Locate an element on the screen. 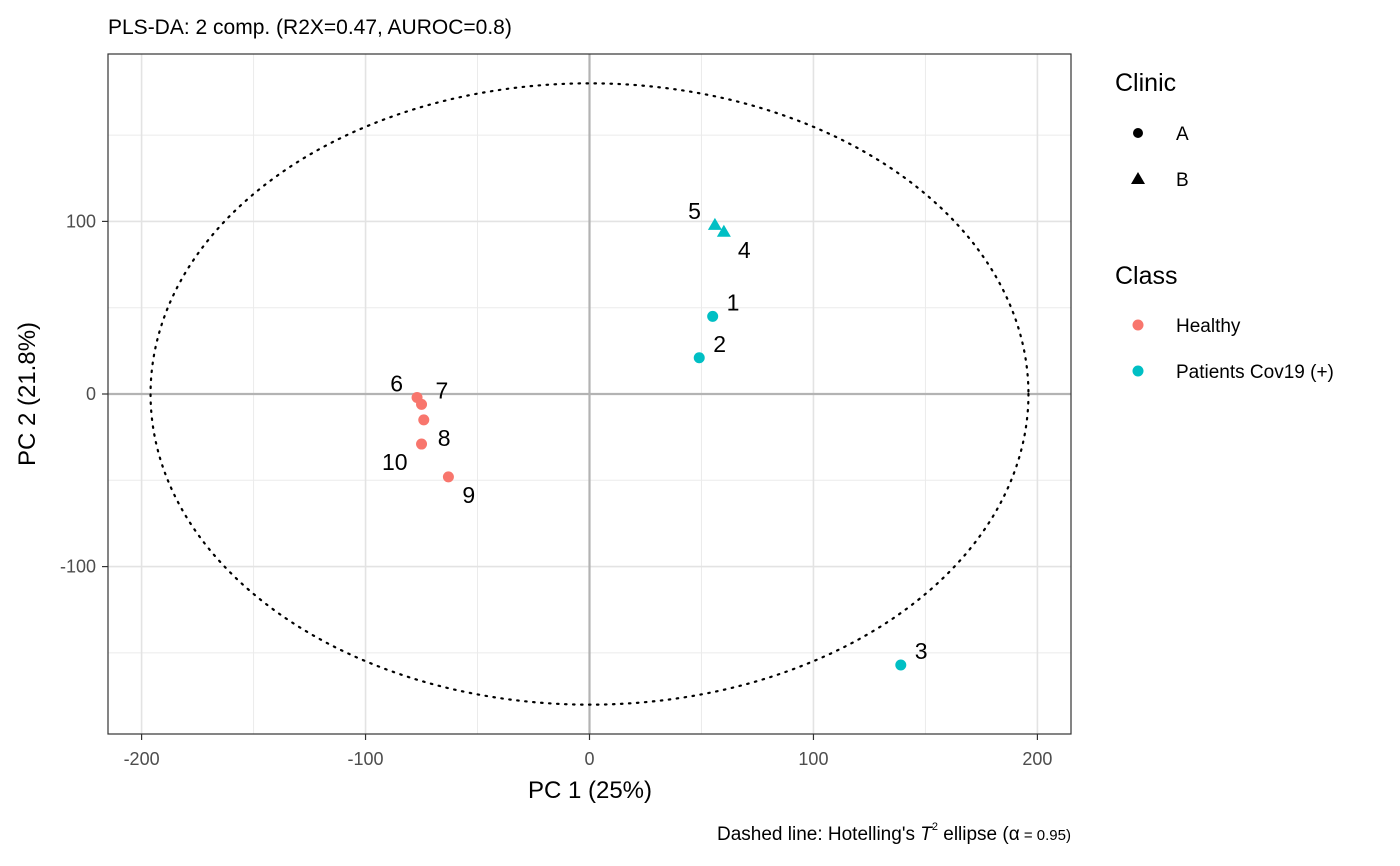 Image resolution: width=1400 pixels, height=866 pixels. legend-class: Class Healthy Patients Cov19 (+) is located at coordinates (1224, 322).